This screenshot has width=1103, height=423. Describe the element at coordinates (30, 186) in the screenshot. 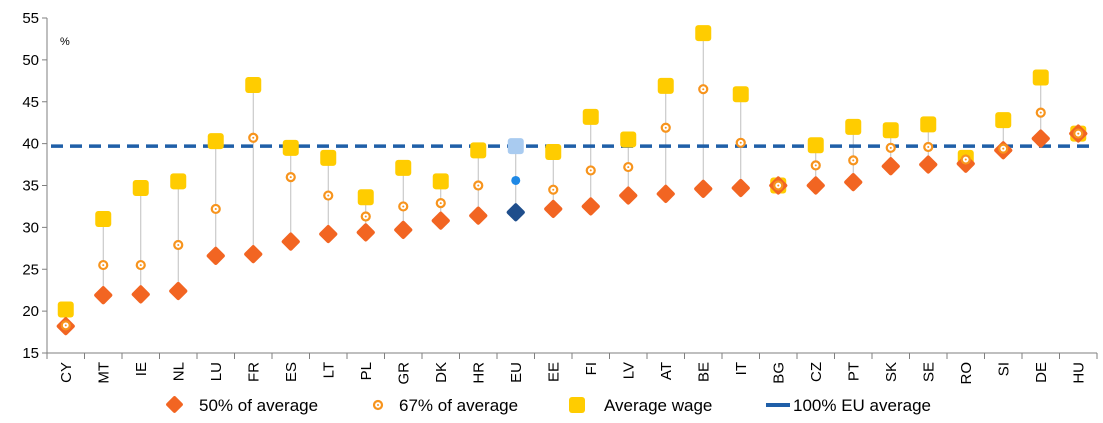

I see `y-tick-label: 35` at that location.